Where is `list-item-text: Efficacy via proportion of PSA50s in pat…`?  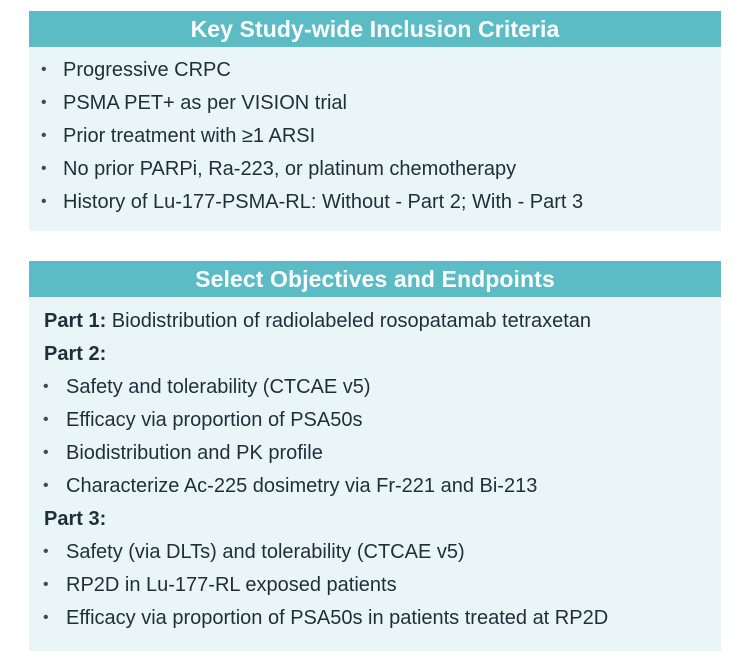
list-item-text: Efficacy via proportion of PSA50s in pat… is located at coordinates (337, 618).